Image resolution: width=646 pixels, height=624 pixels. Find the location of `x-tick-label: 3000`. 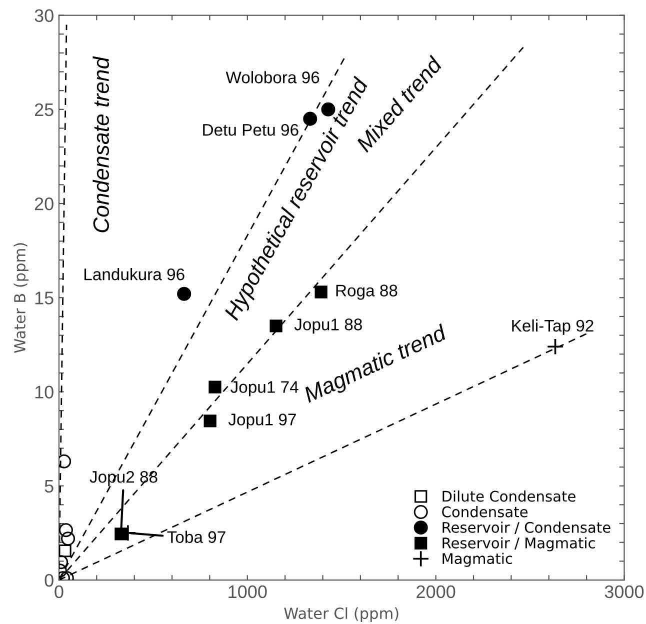

x-tick-label: 3000 is located at coordinates (624, 591).